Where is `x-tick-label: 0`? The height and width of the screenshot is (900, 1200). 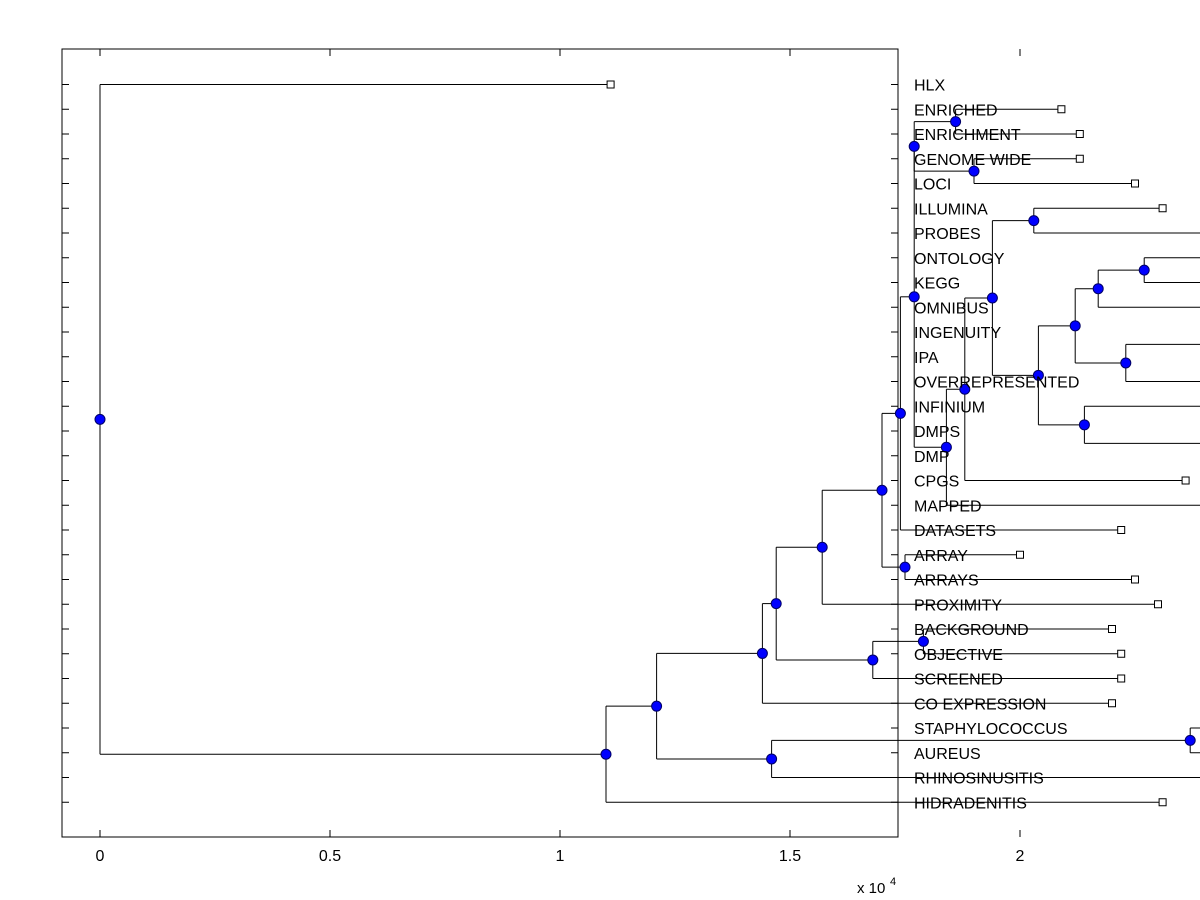
x-tick-label: 0 is located at coordinates (100, 856).